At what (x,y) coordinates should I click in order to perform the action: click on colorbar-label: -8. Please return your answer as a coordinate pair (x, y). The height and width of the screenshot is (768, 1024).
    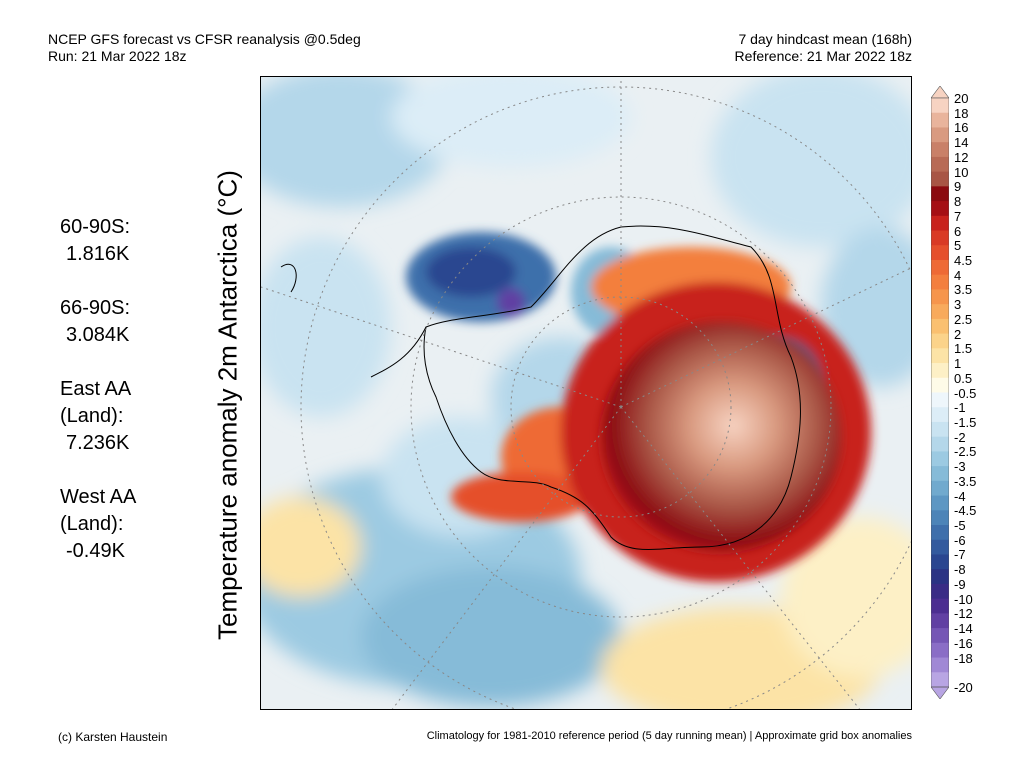
    Looking at the image, I should click on (960, 570).